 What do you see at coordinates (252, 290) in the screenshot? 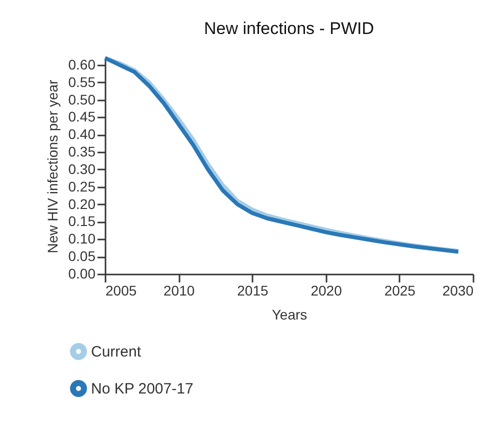
I see `x-tick-label: 2015` at bounding box center [252, 290].